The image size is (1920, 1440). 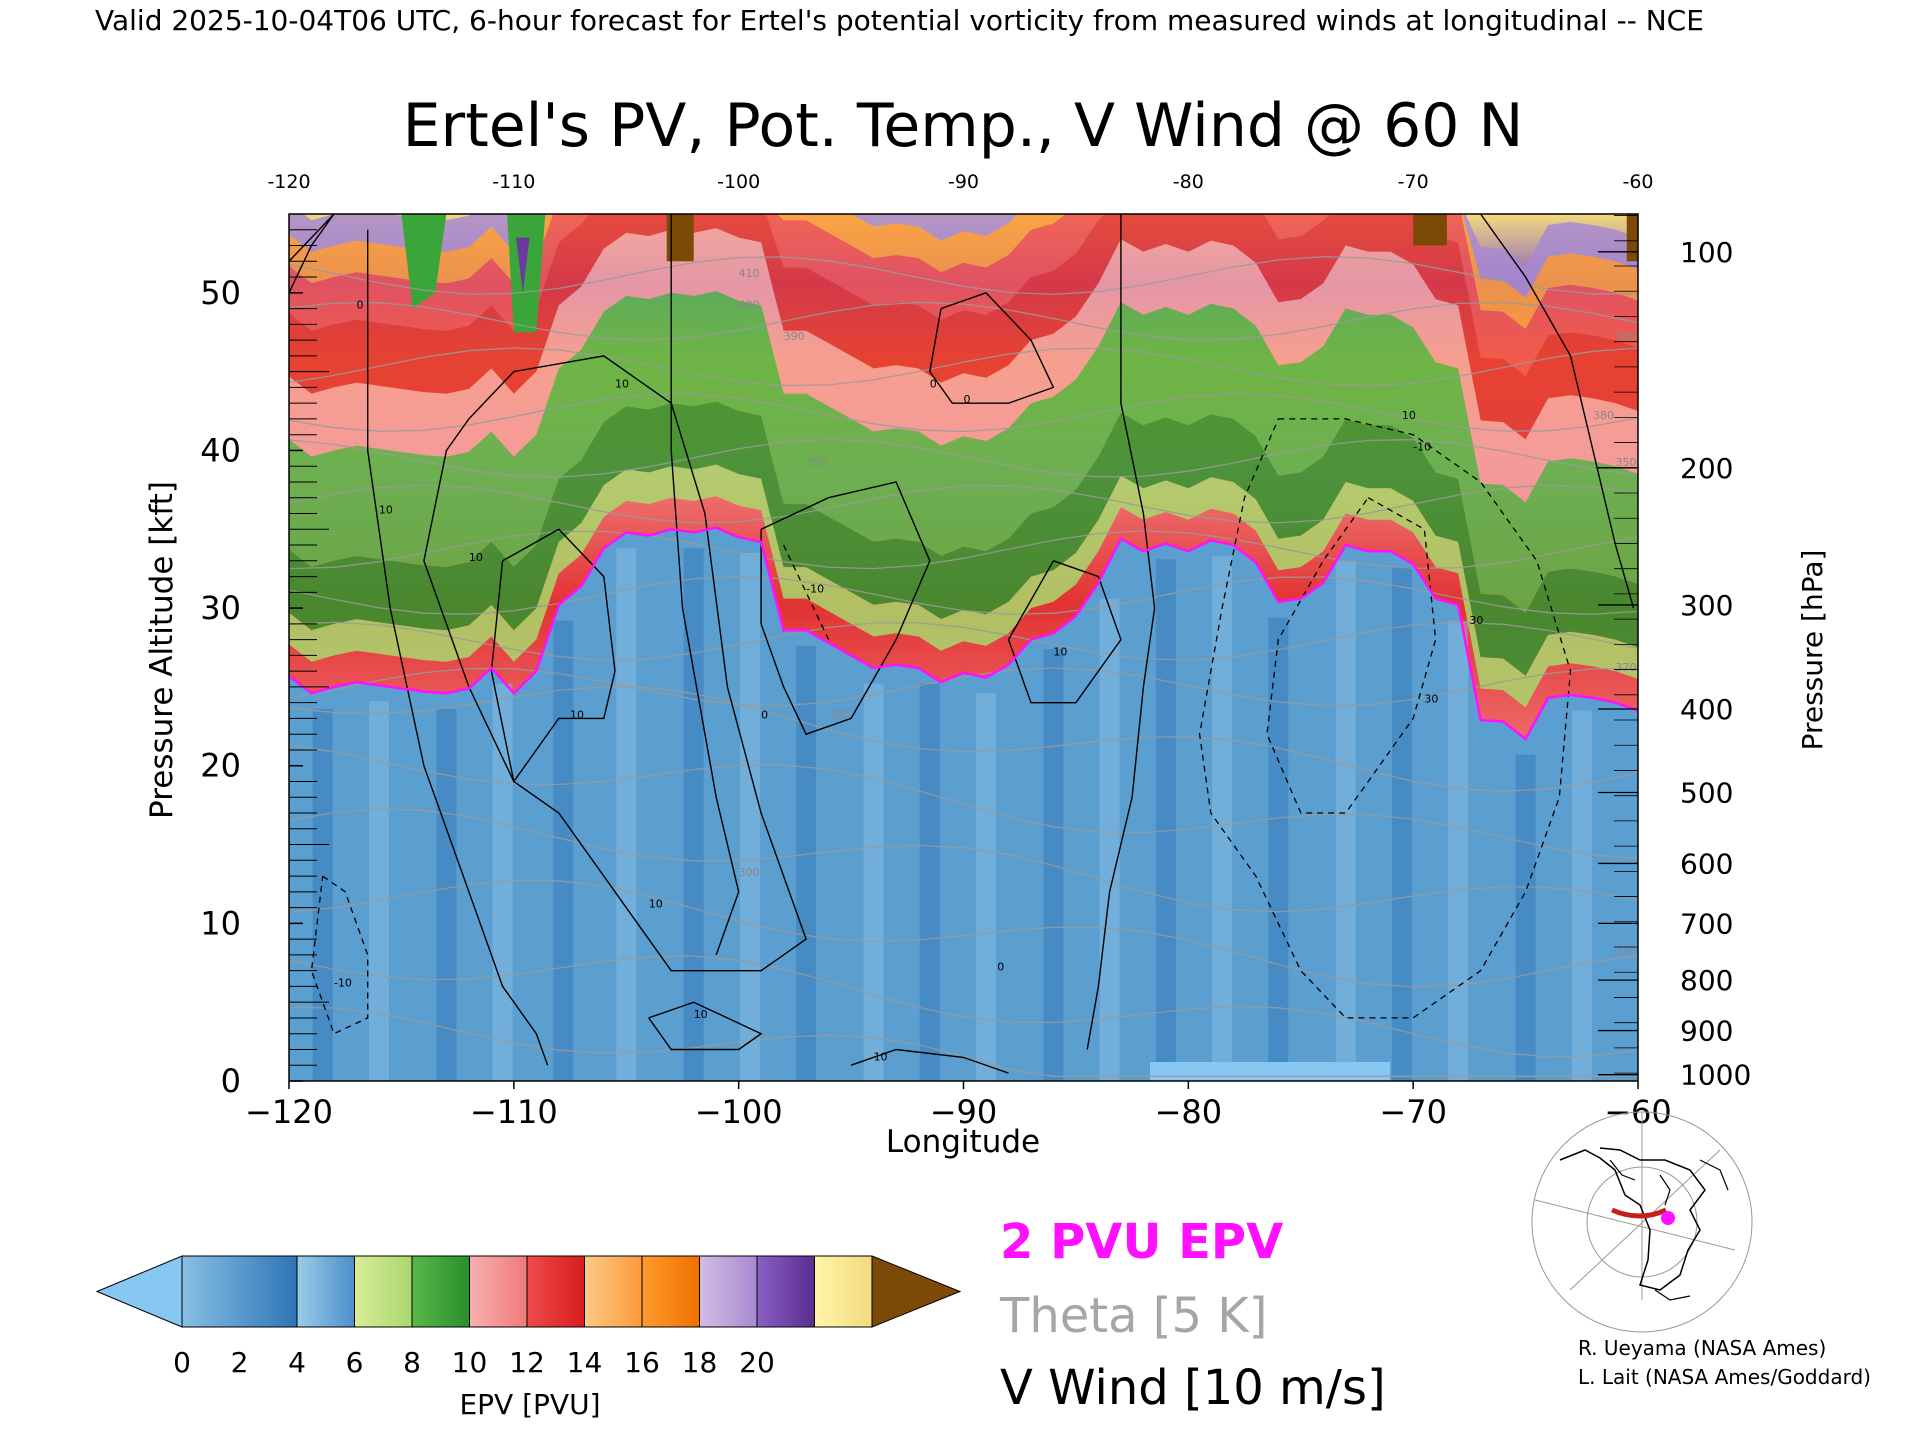 I want to click on v-wind-contour-label: 30, so click(x=1476, y=620).